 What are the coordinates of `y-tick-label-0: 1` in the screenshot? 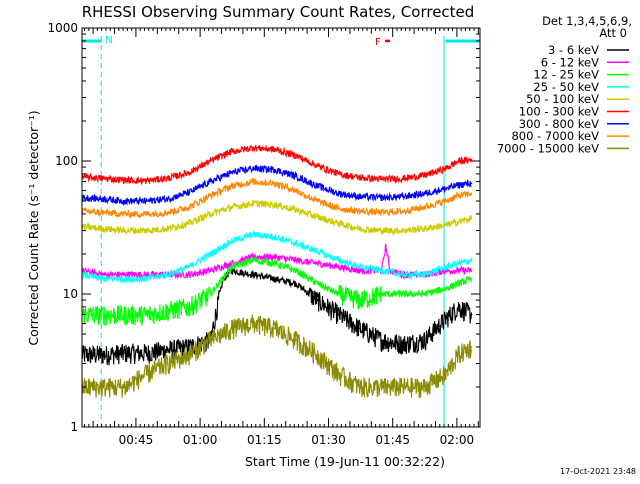 It's located at (74, 427).